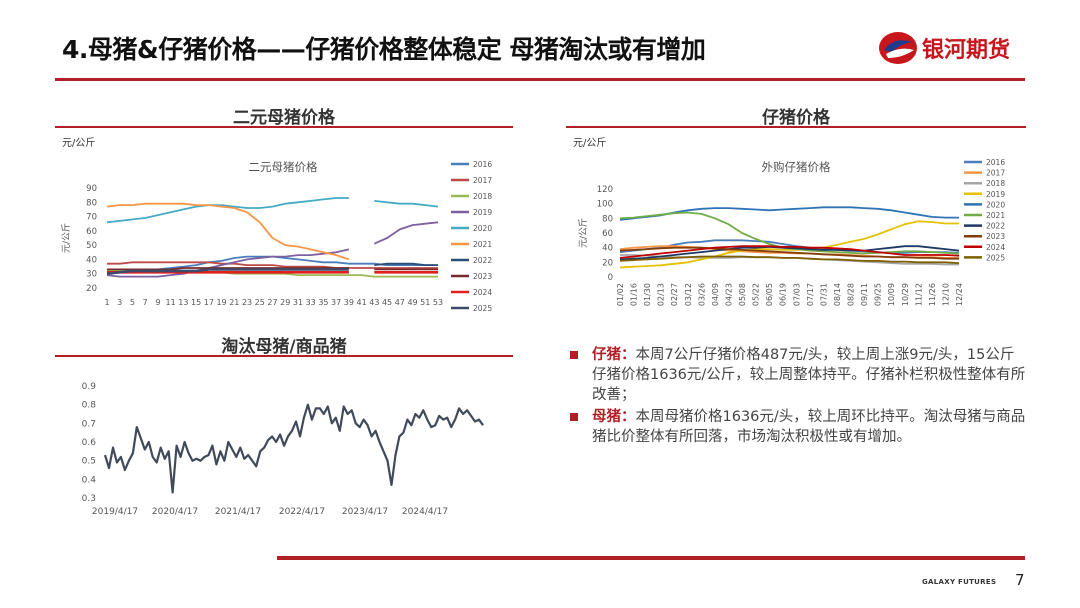  What do you see at coordinates (365, 512) in the screenshot?
I see `ratio-x-tick: 2023/4/17` at bounding box center [365, 512].